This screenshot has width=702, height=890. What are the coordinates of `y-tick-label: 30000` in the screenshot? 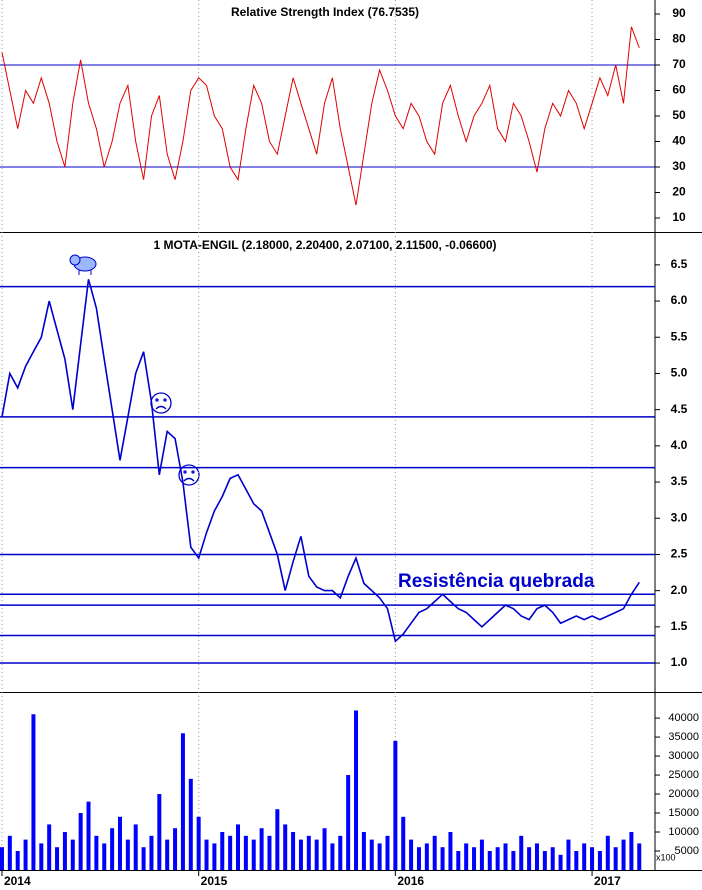 It's located at (683, 756).